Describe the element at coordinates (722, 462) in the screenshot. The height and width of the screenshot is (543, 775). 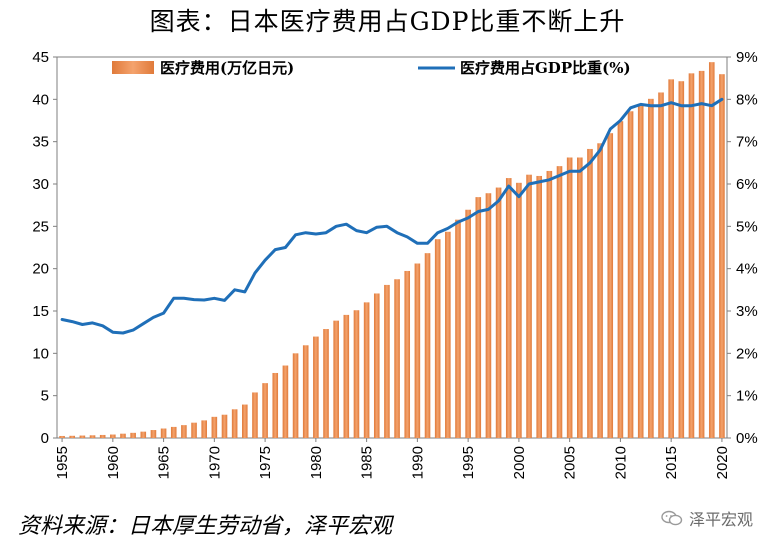
I see `x-axis-tick-label: 2020` at that location.